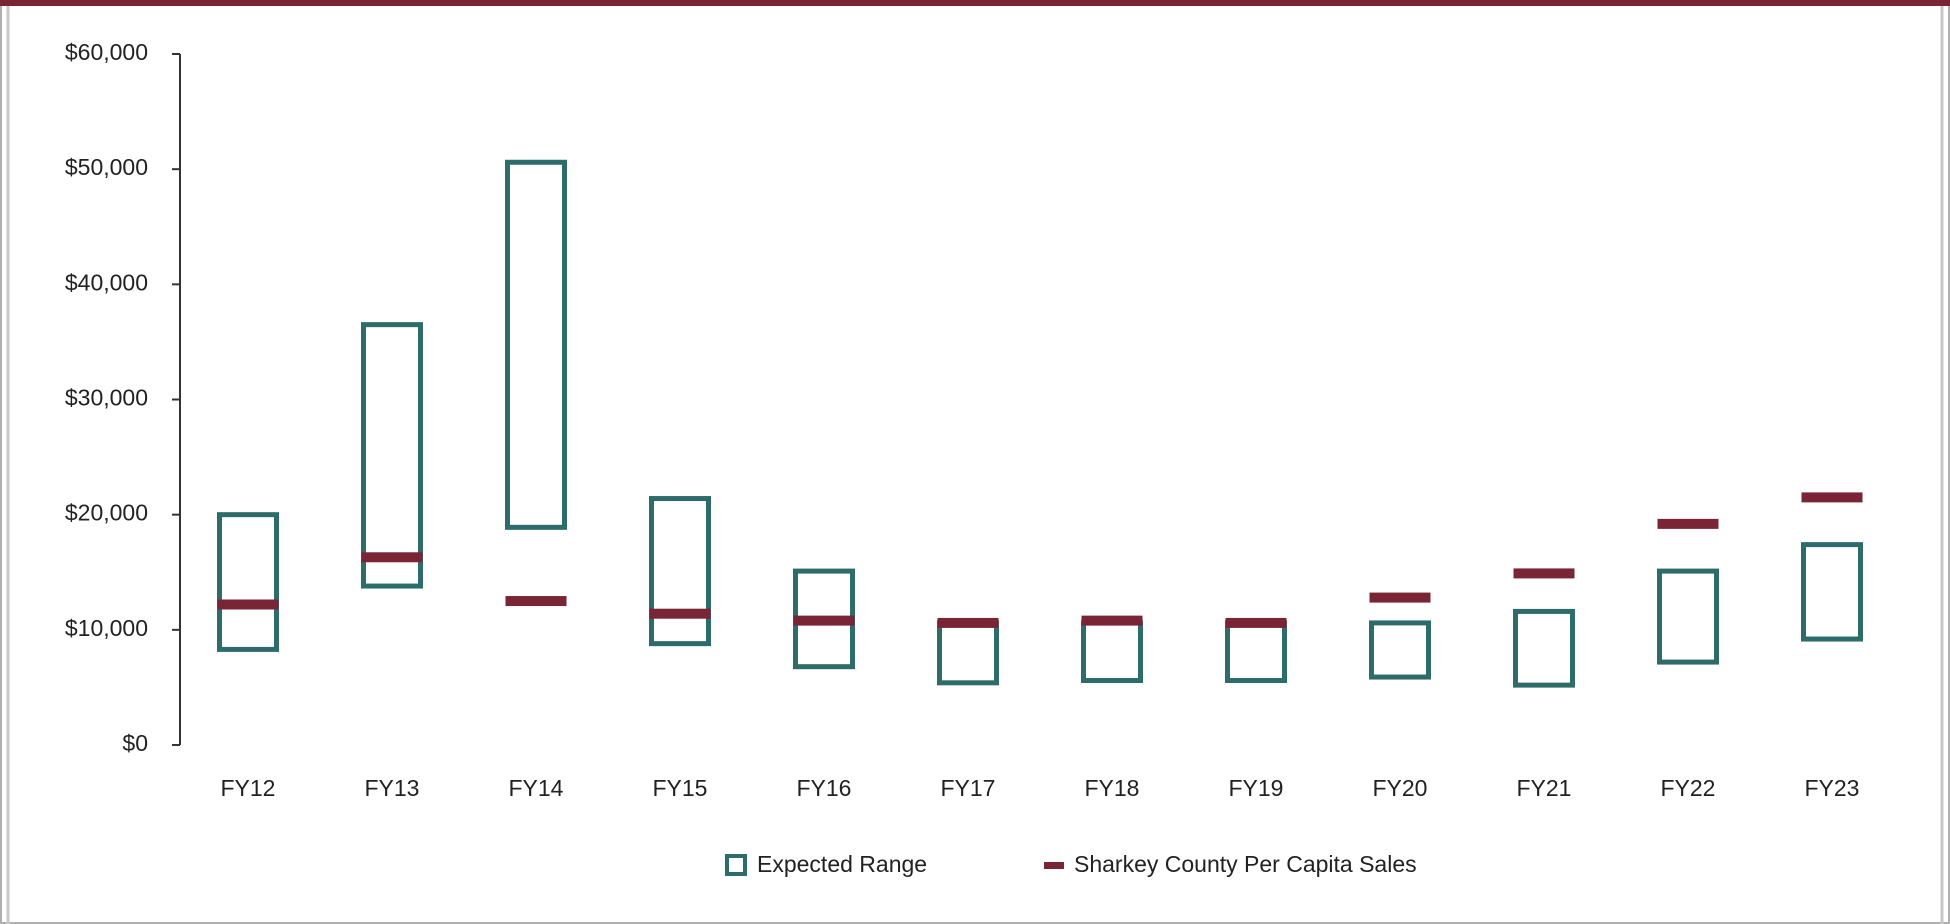 The width and height of the screenshot is (1950, 924). What do you see at coordinates (135, 743) in the screenshot?
I see `y-tick-label: $0` at bounding box center [135, 743].